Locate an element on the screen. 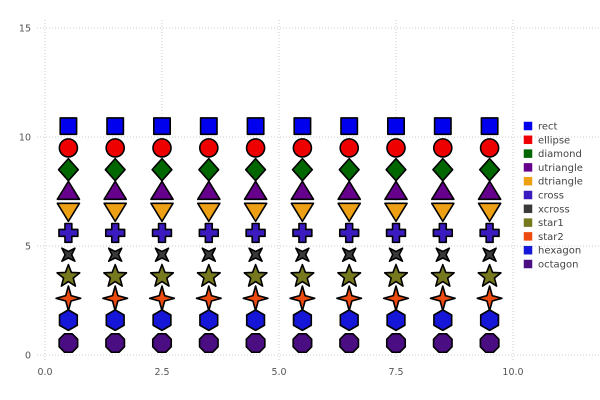 Image resolution: width=600 pixels, height=400 pixels. y-axis-tick-label: 15 is located at coordinates (25, 29).